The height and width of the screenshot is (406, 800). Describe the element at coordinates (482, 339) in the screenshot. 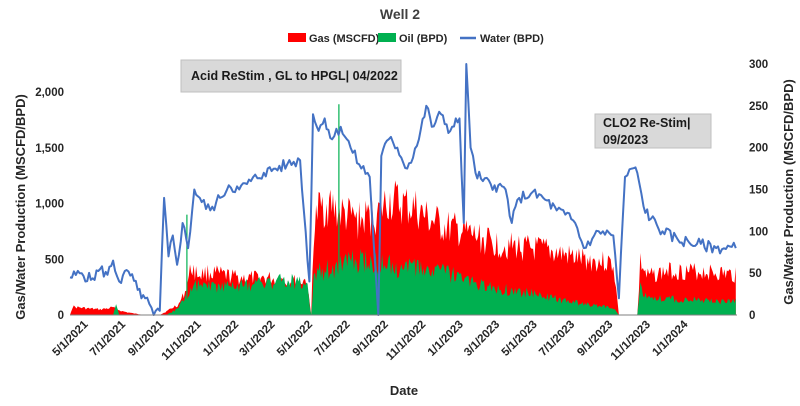

I see `x-tick-label: 3/1/2023` at that location.